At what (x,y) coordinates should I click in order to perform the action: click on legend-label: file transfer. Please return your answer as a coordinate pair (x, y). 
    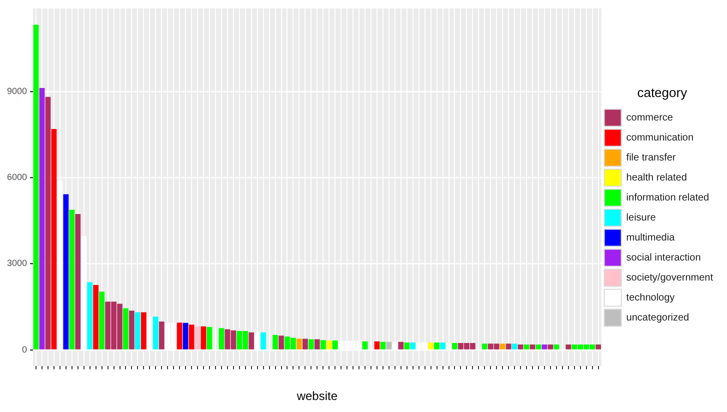
    Looking at the image, I should click on (651, 158).